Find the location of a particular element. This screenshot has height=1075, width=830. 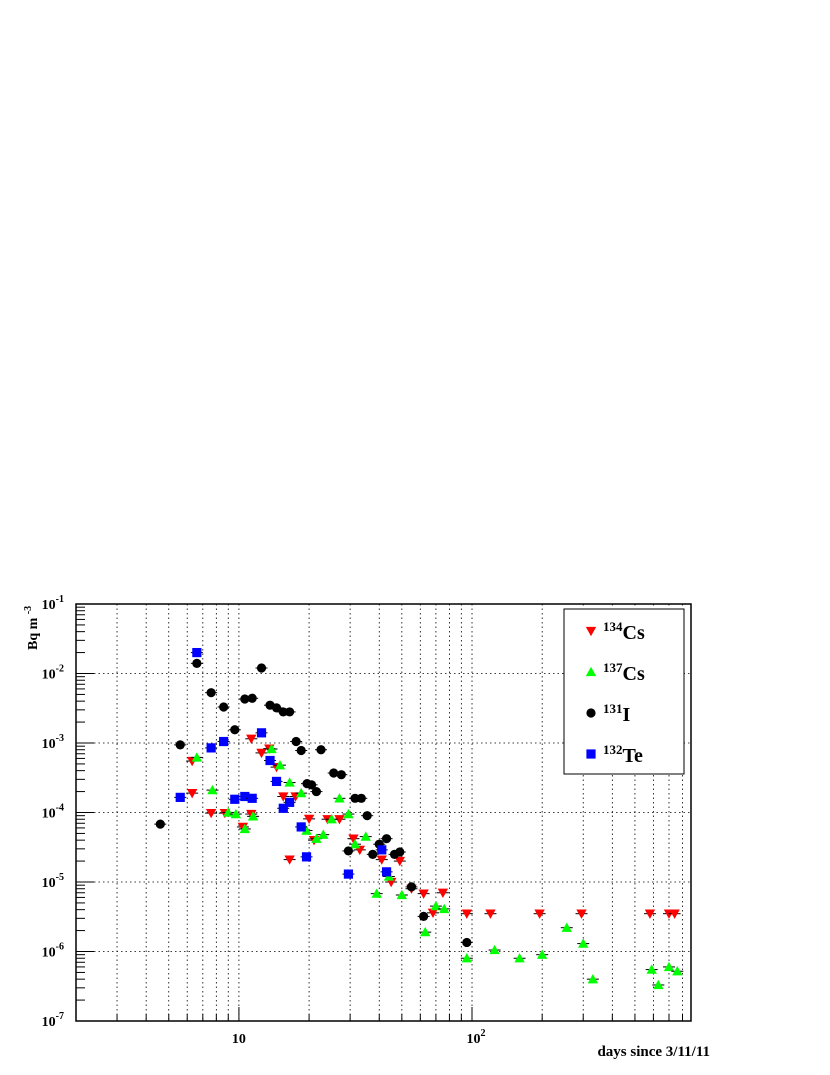

series-131-i is located at coordinates (313, 803).